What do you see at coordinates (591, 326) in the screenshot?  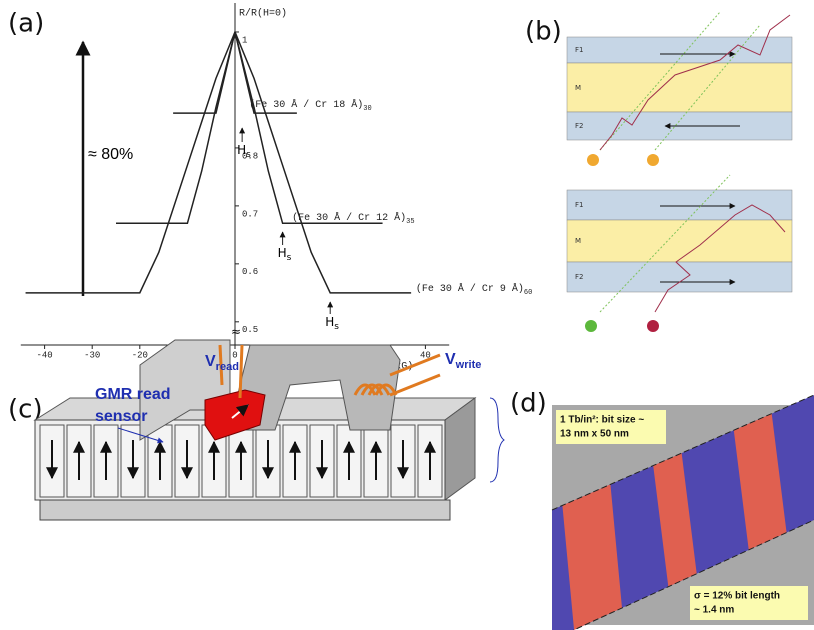 I see `happy-face` at bounding box center [591, 326].